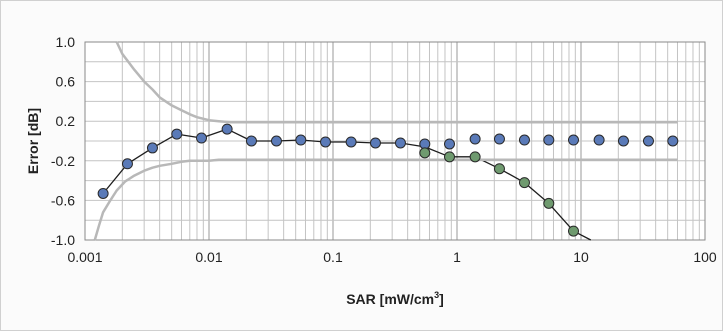  Describe the element at coordinates (63, 161) in the screenshot. I see `y-tick-label: -0.2` at that location.